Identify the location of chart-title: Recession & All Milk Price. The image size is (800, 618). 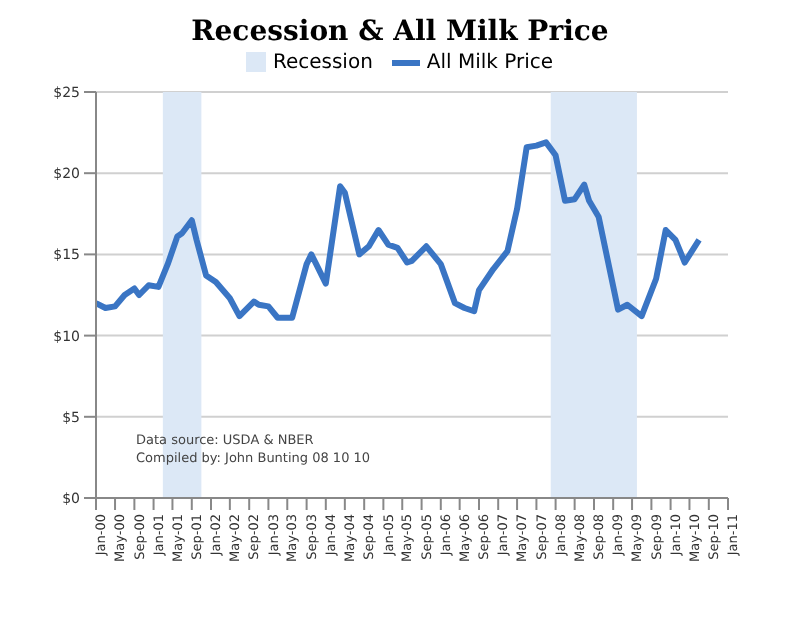
(400, 32).